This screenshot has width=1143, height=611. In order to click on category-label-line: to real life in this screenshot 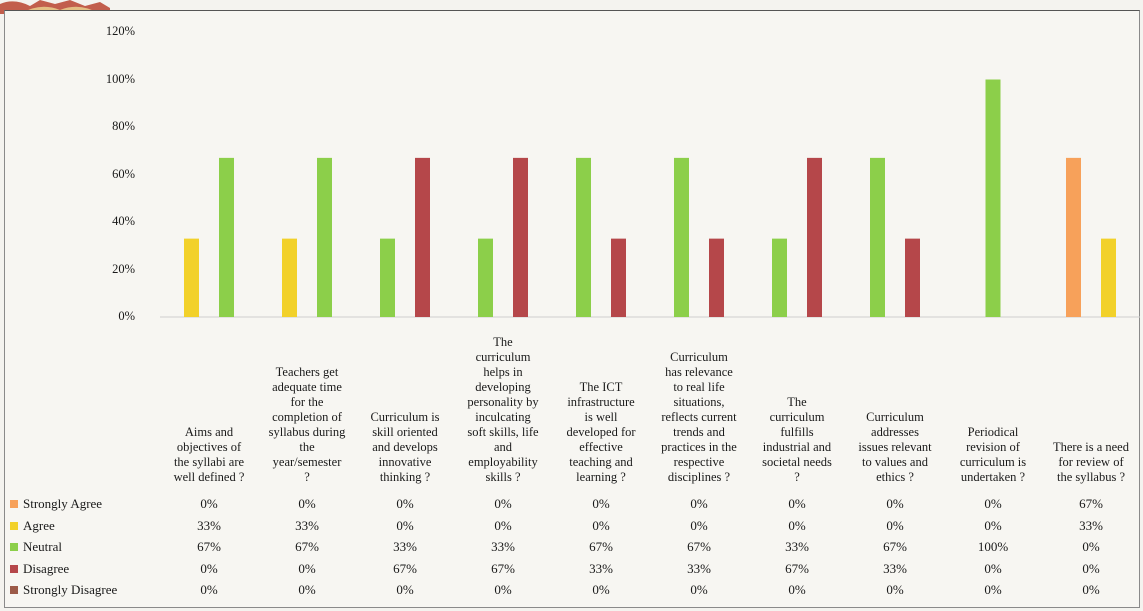, I will do `click(699, 387)`.